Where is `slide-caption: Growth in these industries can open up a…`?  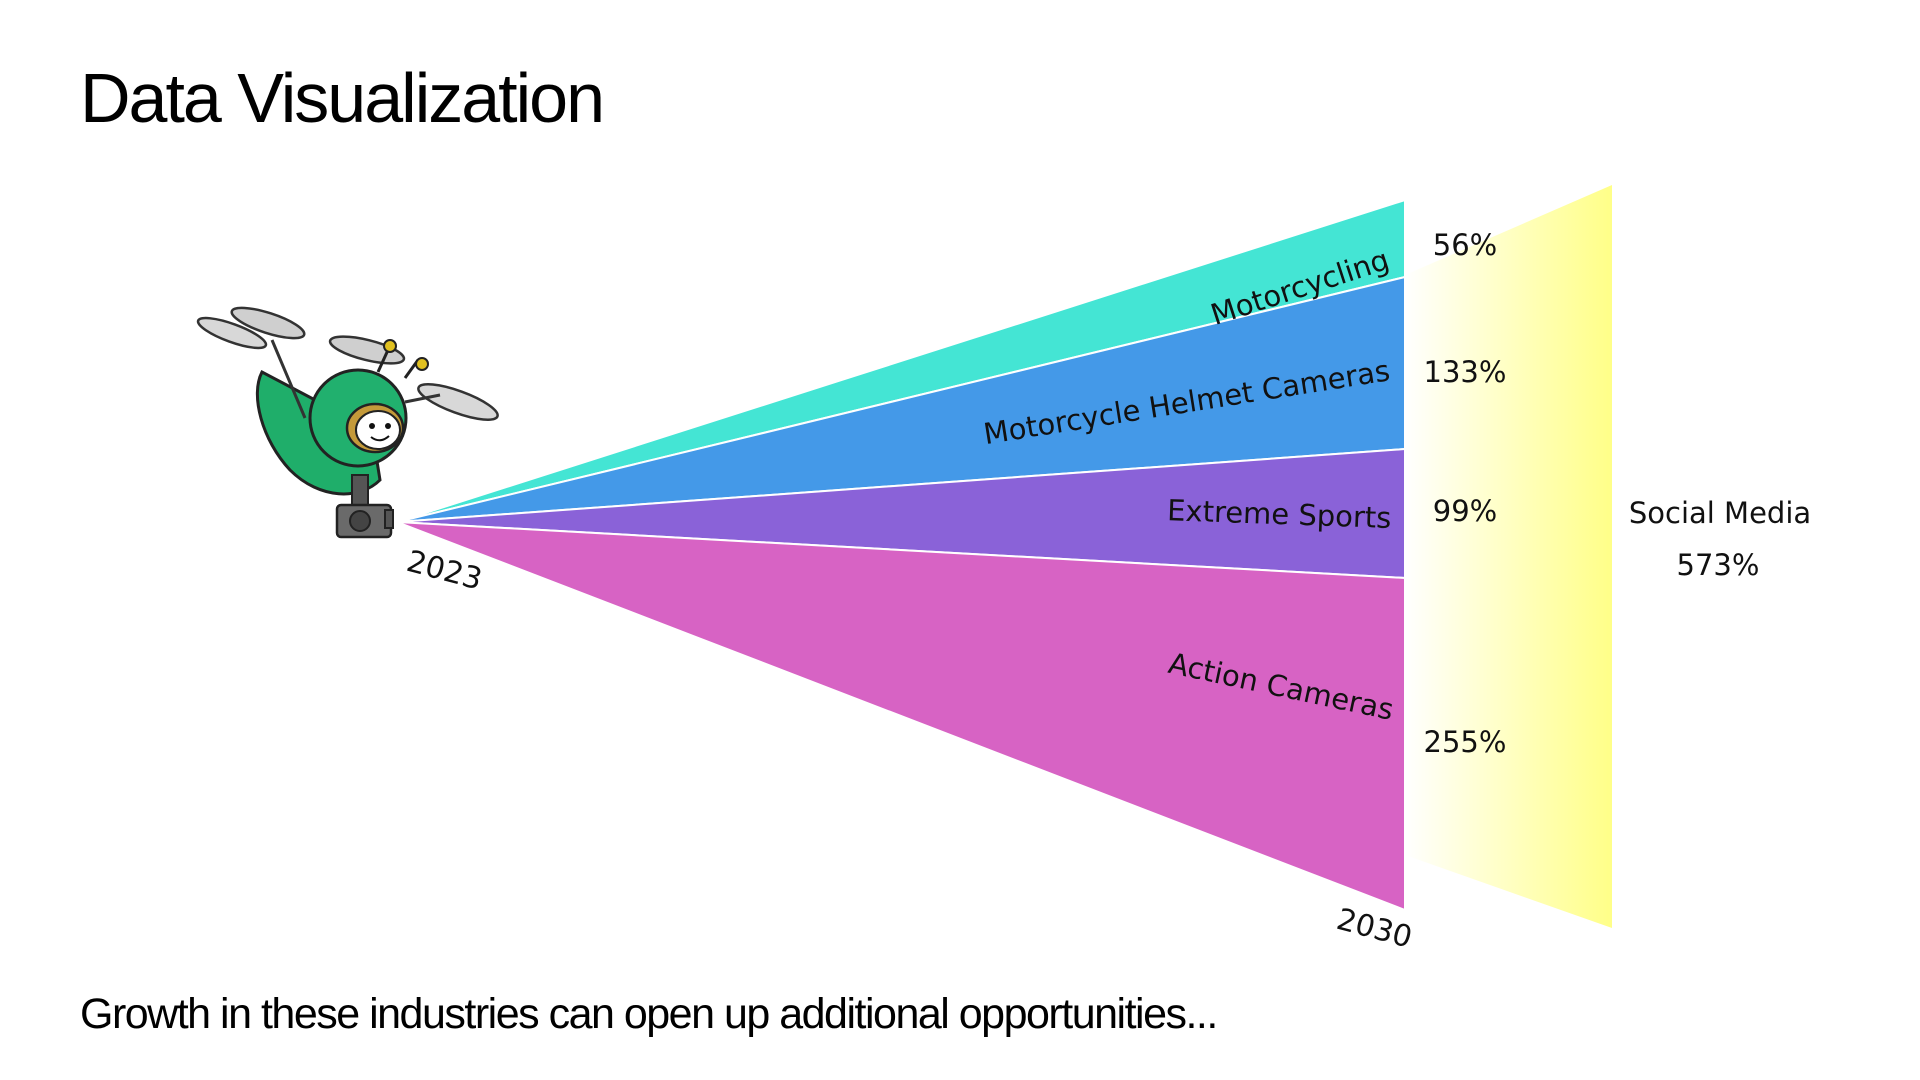
slide-caption: Growth in these industries can open up a… is located at coordinates (649, 1014).